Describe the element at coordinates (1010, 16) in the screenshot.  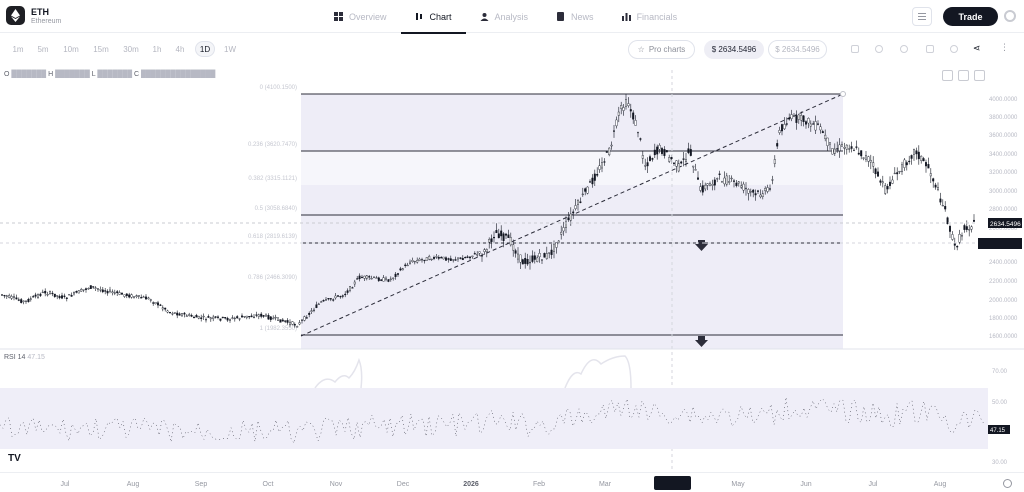
I see `settings-gear-icon` at that location.